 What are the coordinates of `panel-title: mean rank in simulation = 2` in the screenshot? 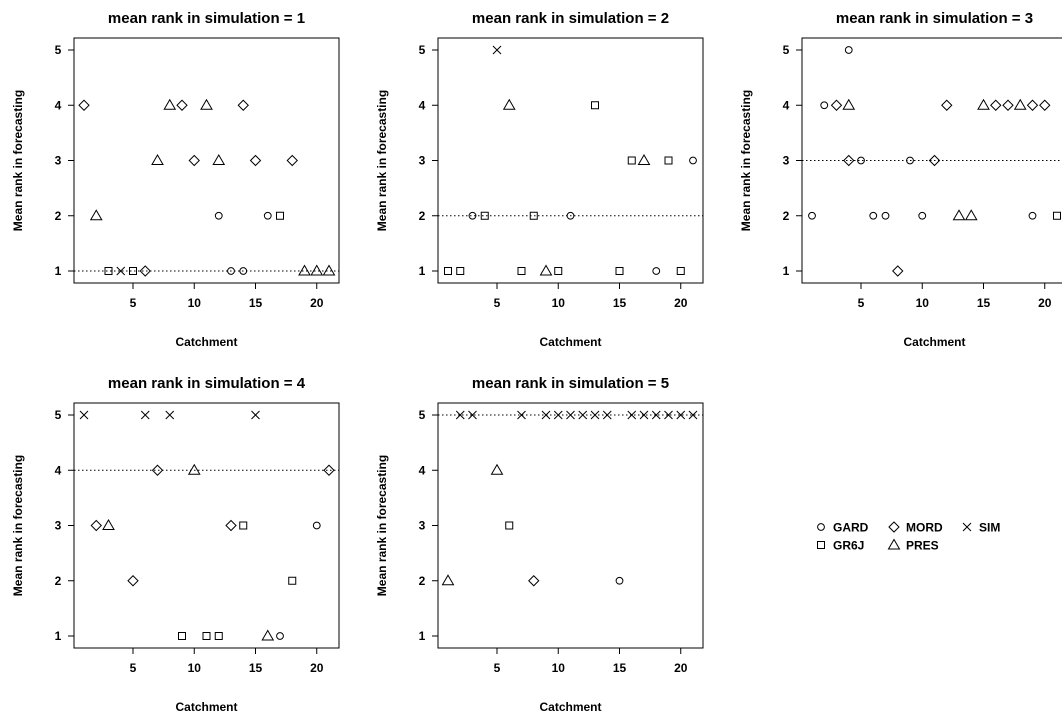 It's located at (570, 18).